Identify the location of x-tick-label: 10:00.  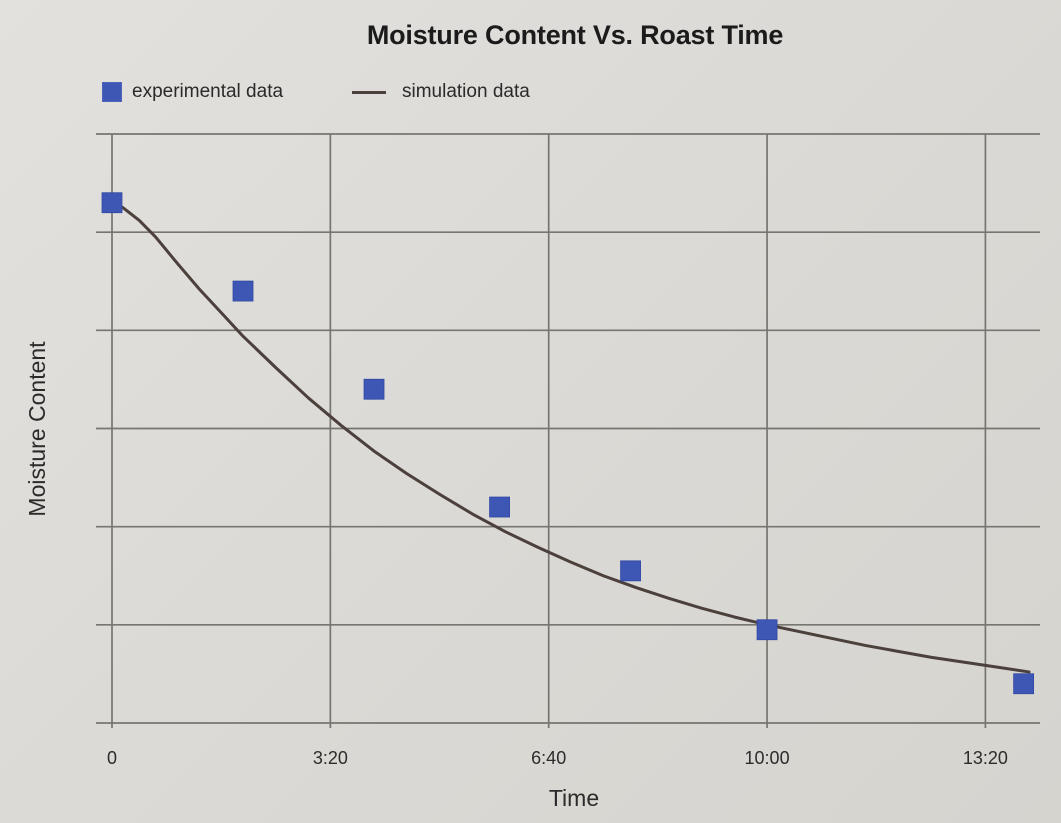
(767, 758).